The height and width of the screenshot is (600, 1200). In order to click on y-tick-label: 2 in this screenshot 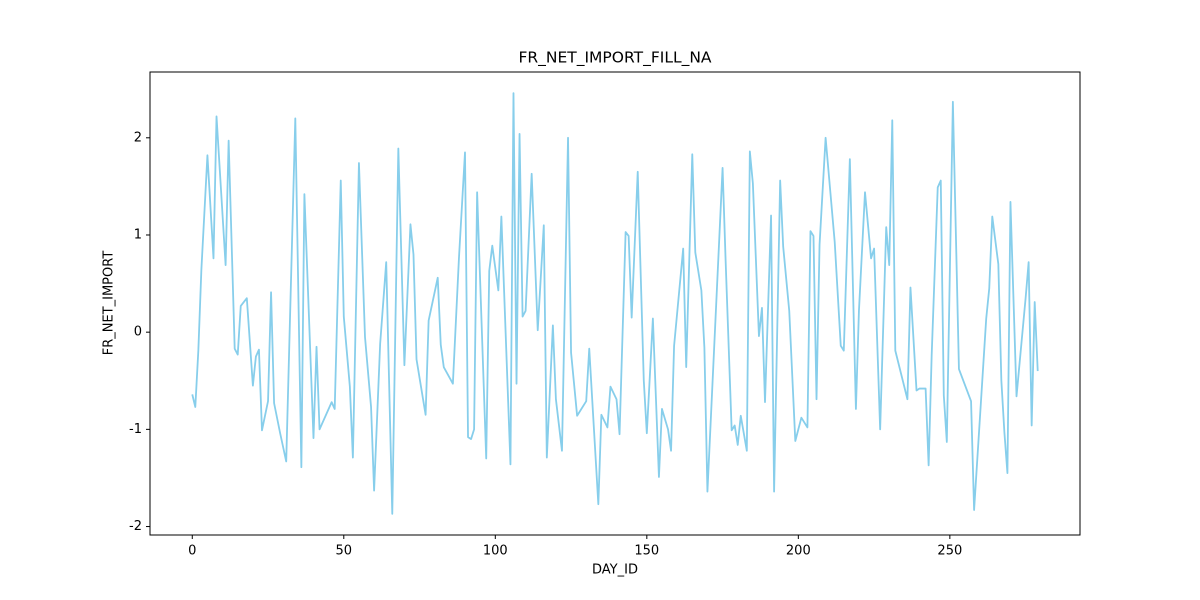, I will do `click(138, 137)`.